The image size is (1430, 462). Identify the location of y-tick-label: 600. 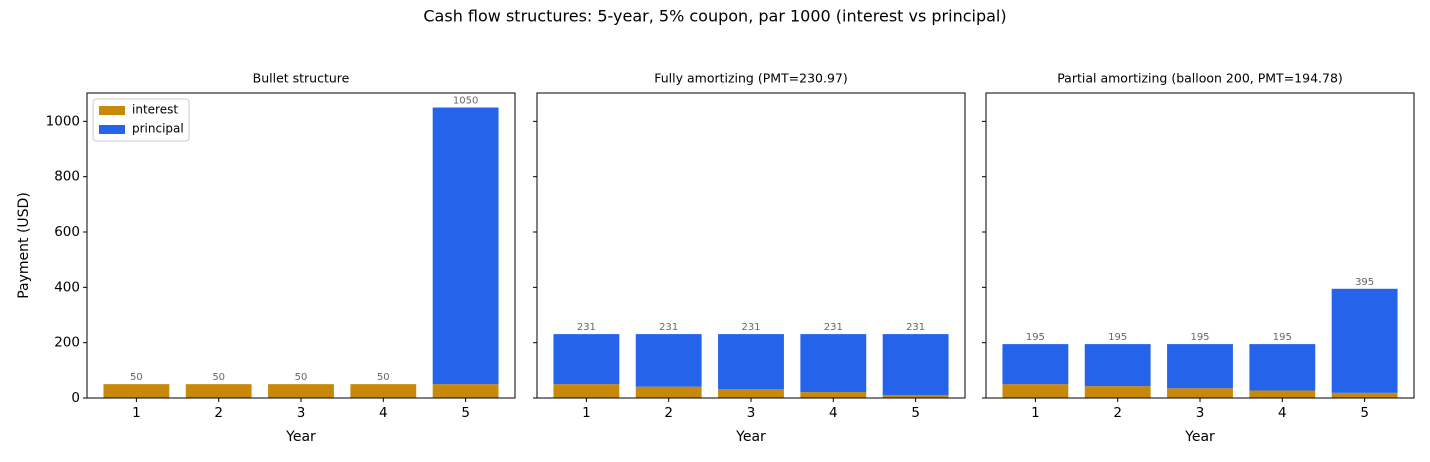
(67, 232).